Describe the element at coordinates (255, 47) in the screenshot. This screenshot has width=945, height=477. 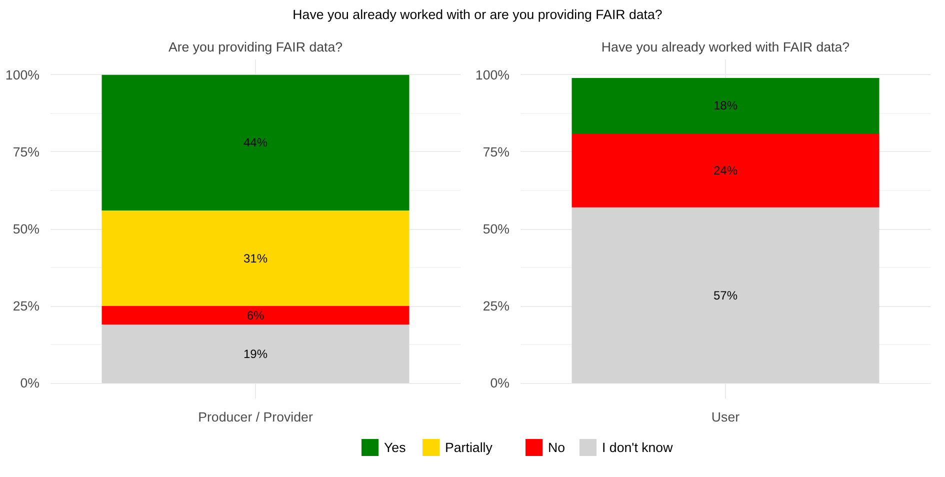
I see `chart-subtitle: Are you providing FAIR data?` at that location.